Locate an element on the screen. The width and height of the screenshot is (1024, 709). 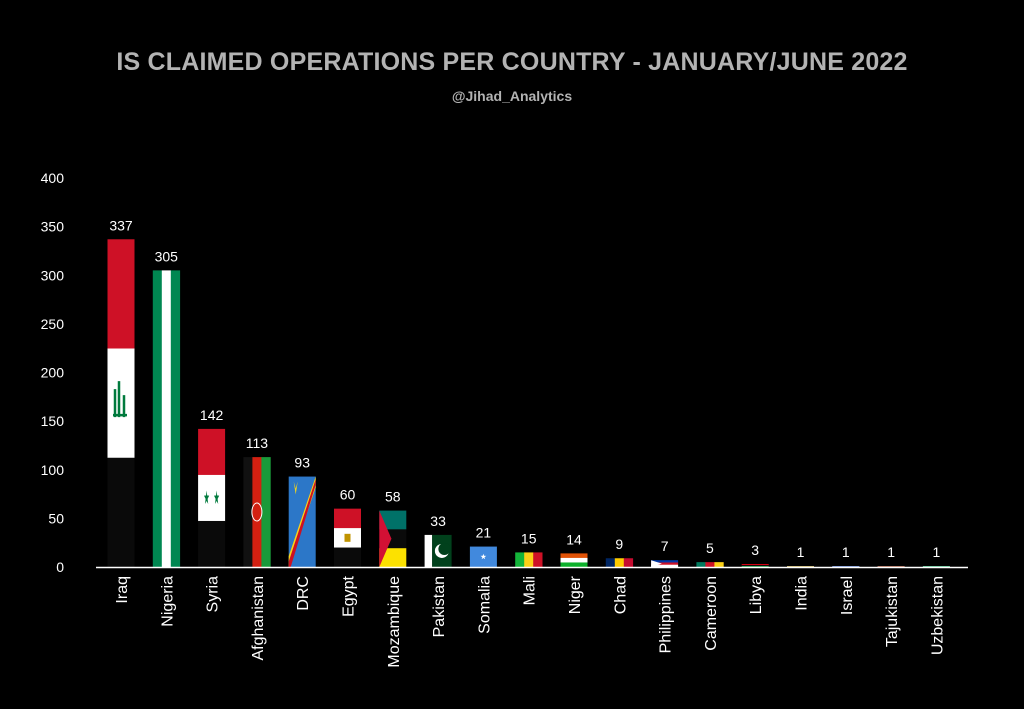
category-label-pakistan: Pakistan is located at coordinates (439, 606).